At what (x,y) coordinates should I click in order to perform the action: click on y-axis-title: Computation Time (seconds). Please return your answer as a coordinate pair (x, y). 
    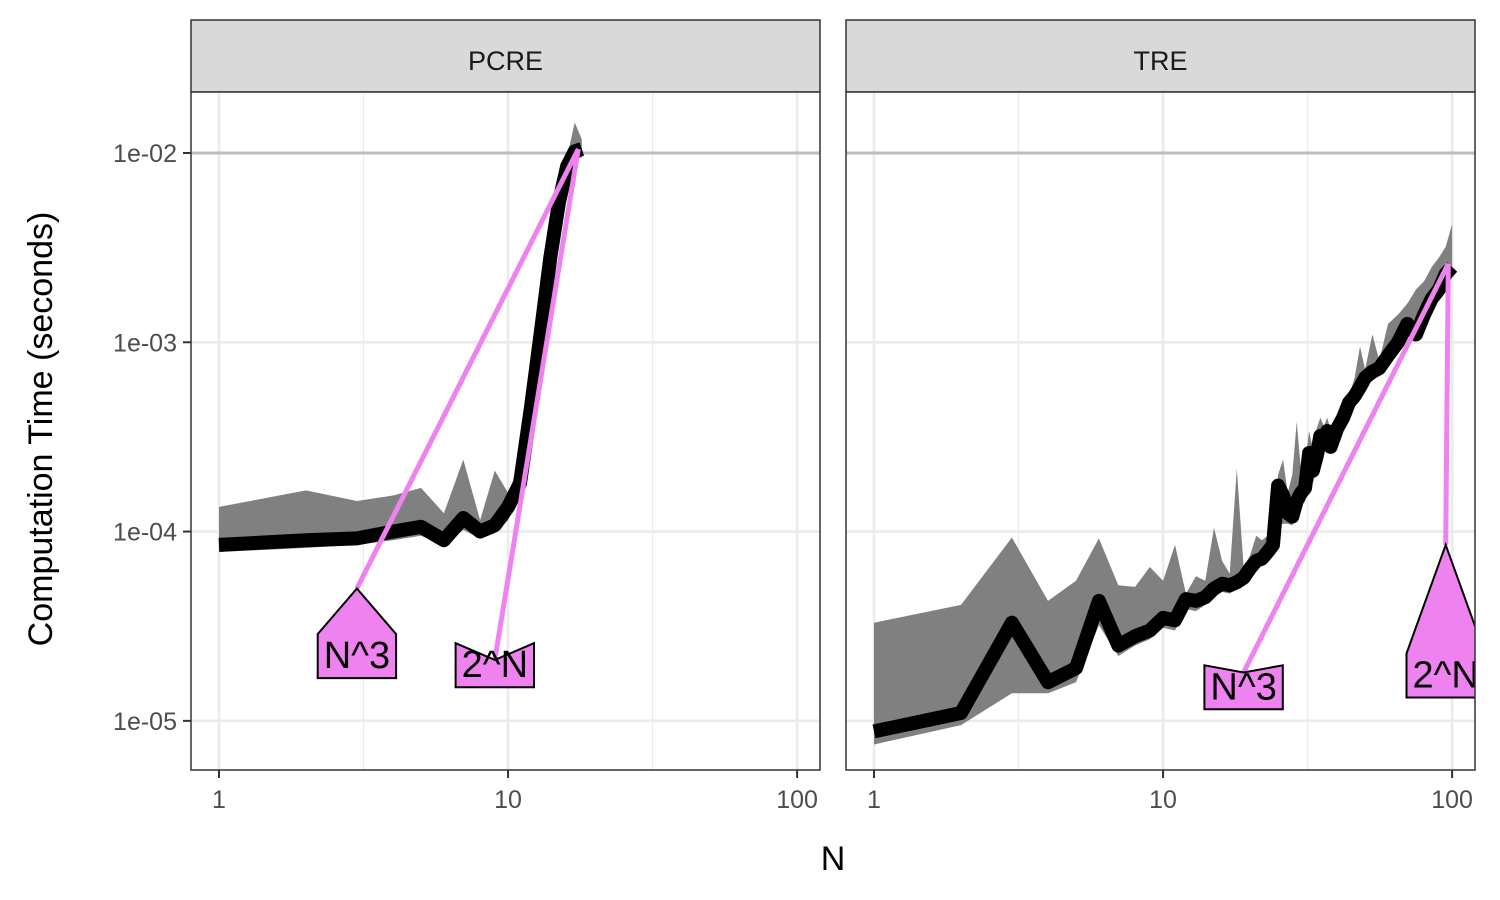
    Looking at the image, I should click on (41, 429).